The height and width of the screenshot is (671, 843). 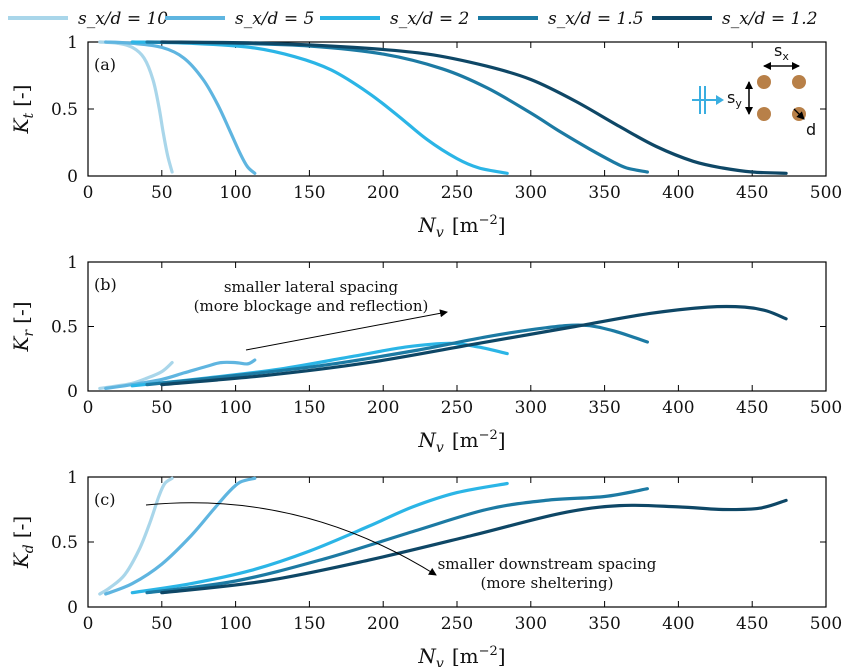 I want to click on d-label: d, so click(x=811, y=129).